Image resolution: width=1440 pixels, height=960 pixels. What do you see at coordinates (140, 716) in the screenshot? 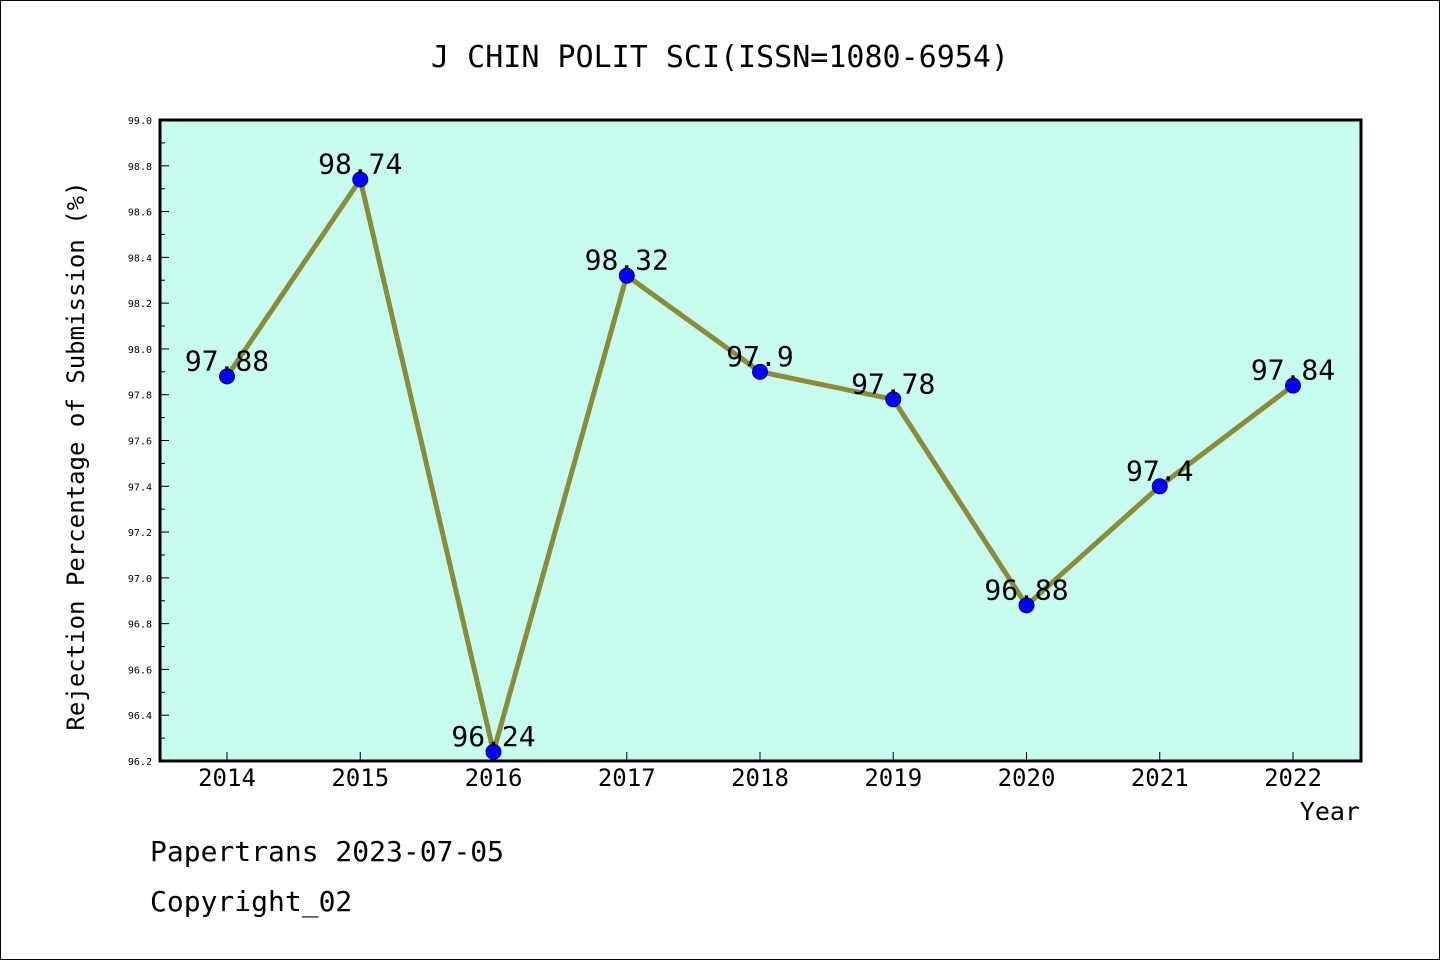
I see `y-tick-label: 96.4` at bounding box center [140, 716].